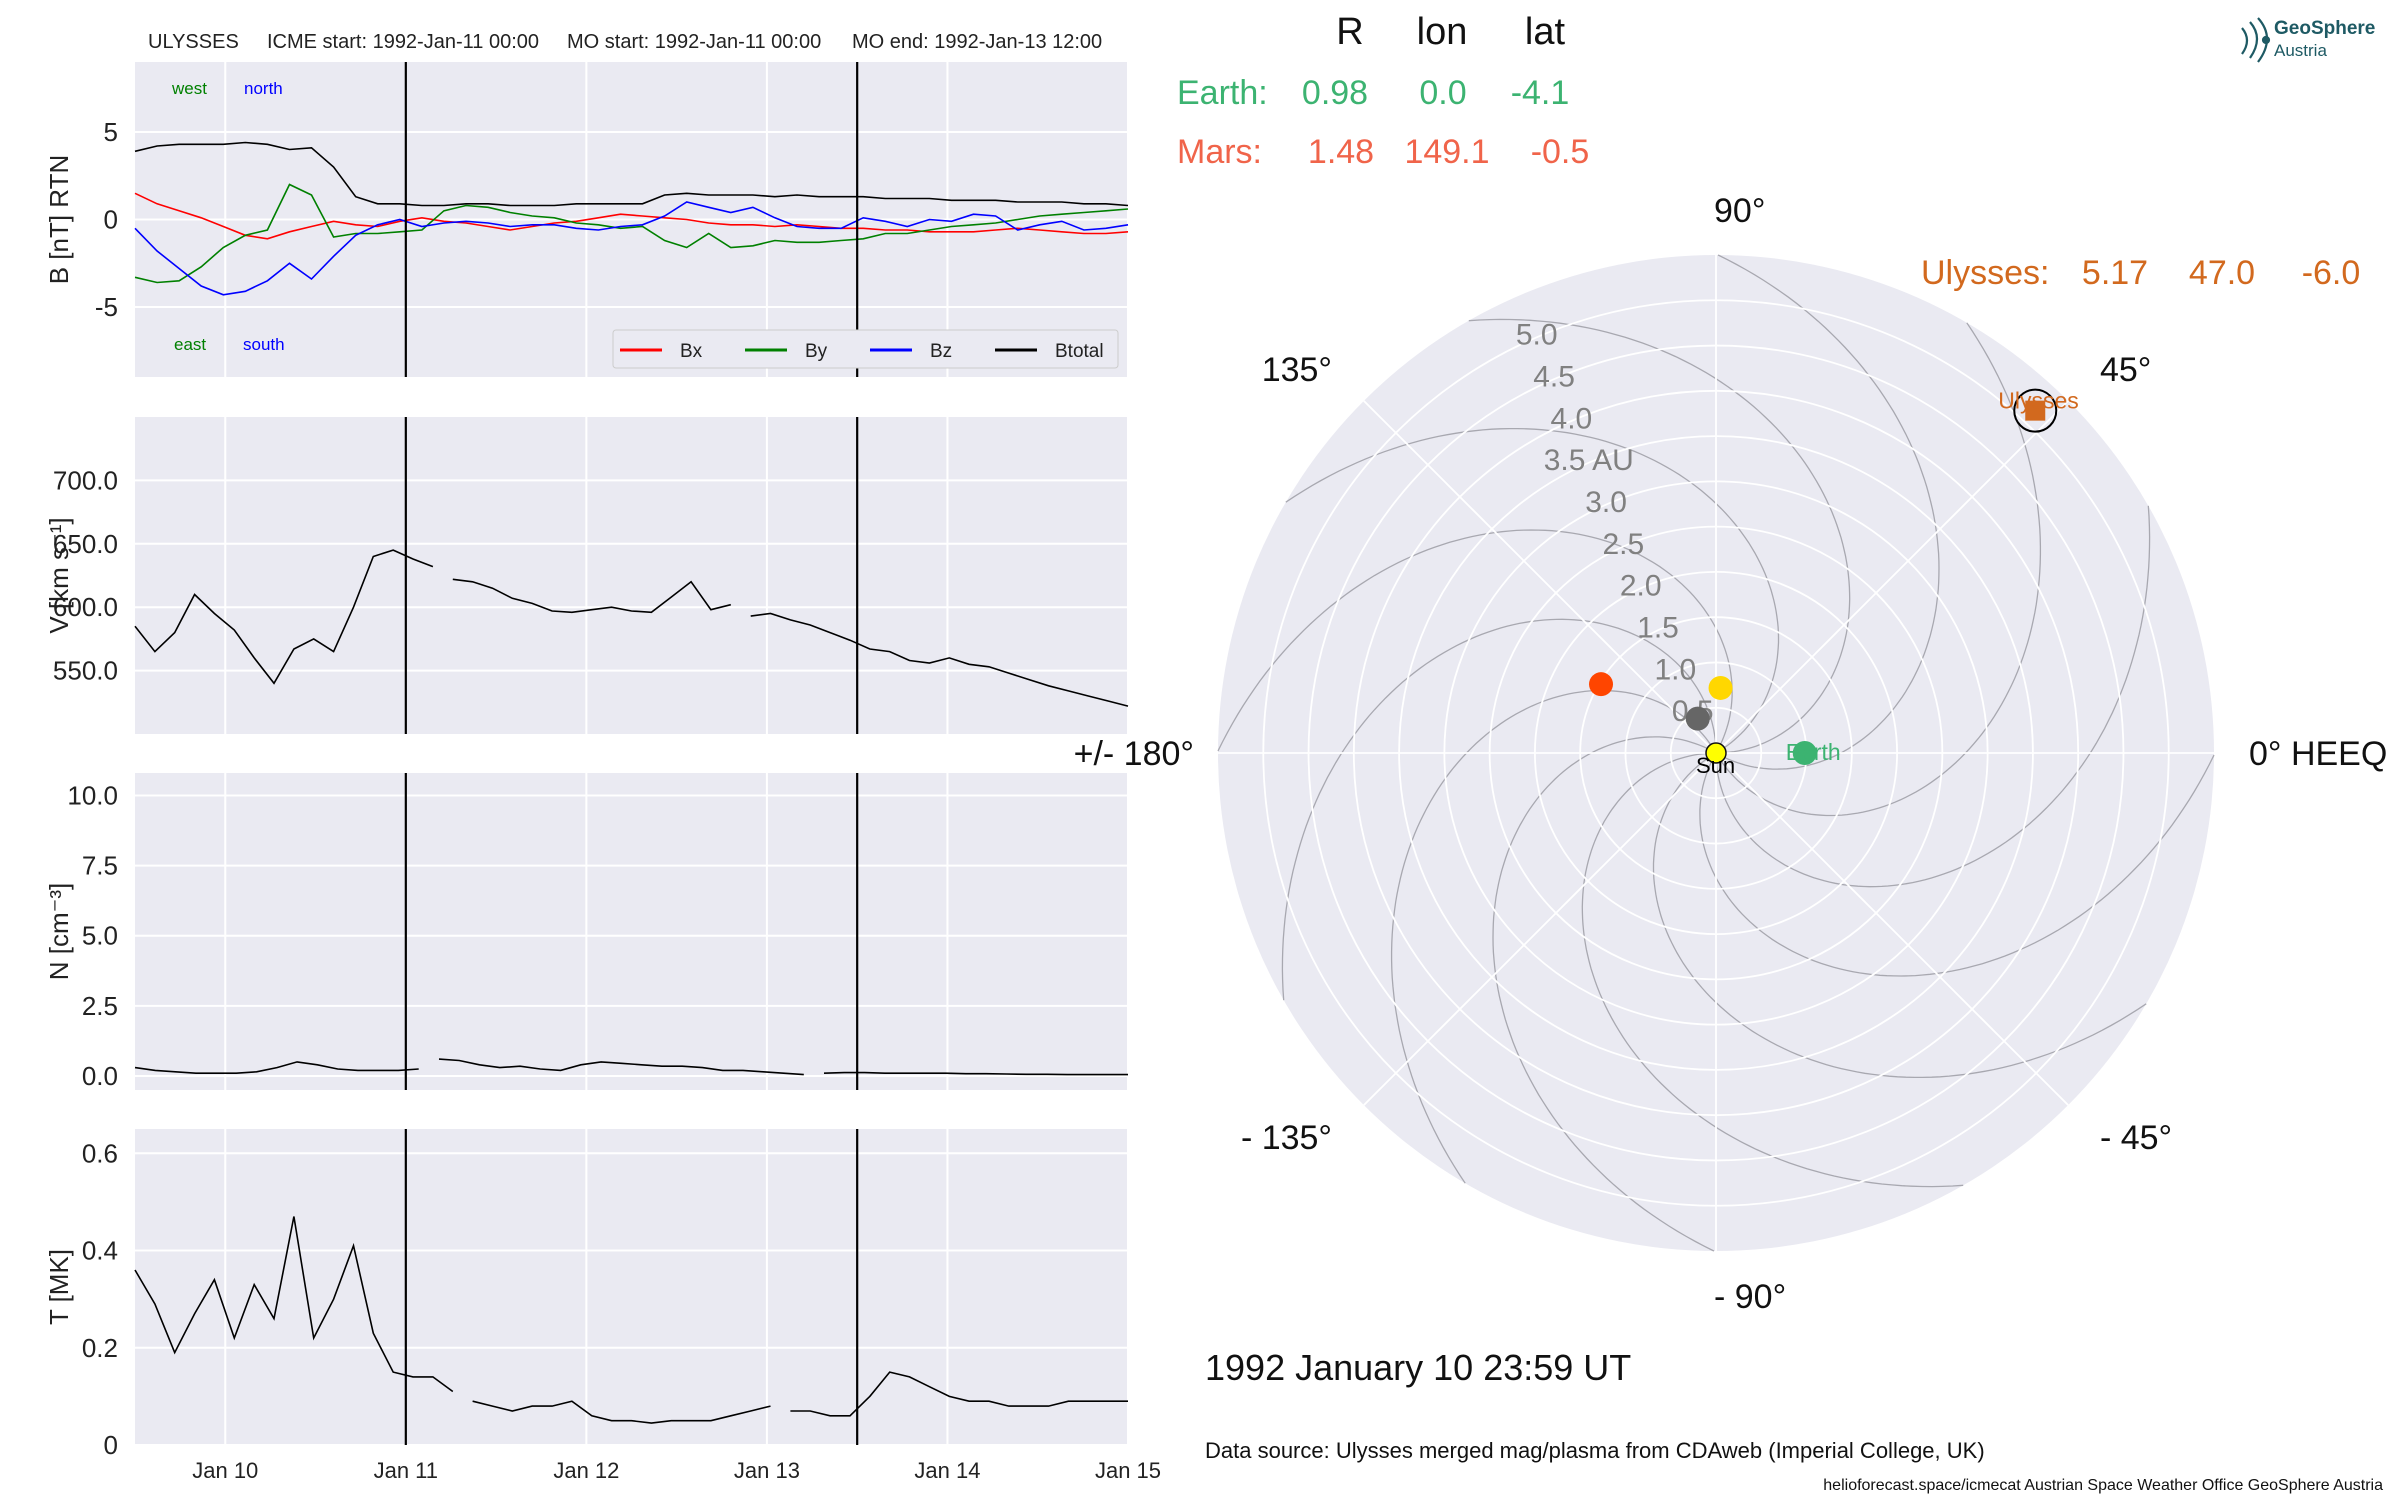  I want to click on angle-label: 135°, so click(1297, 370).